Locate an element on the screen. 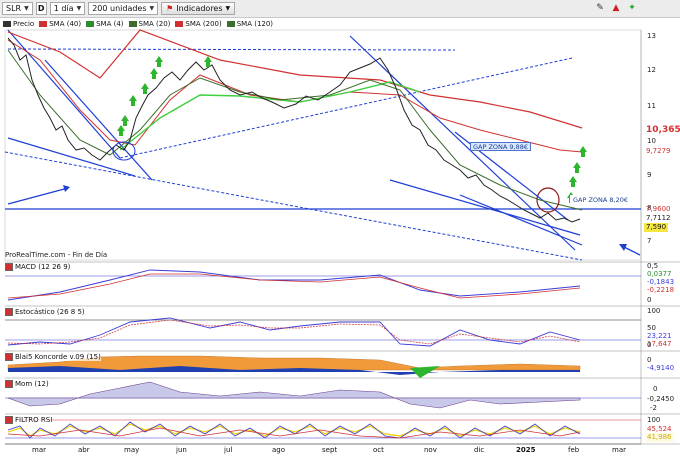  macd-signal-line is located at coordinates (294, 286).